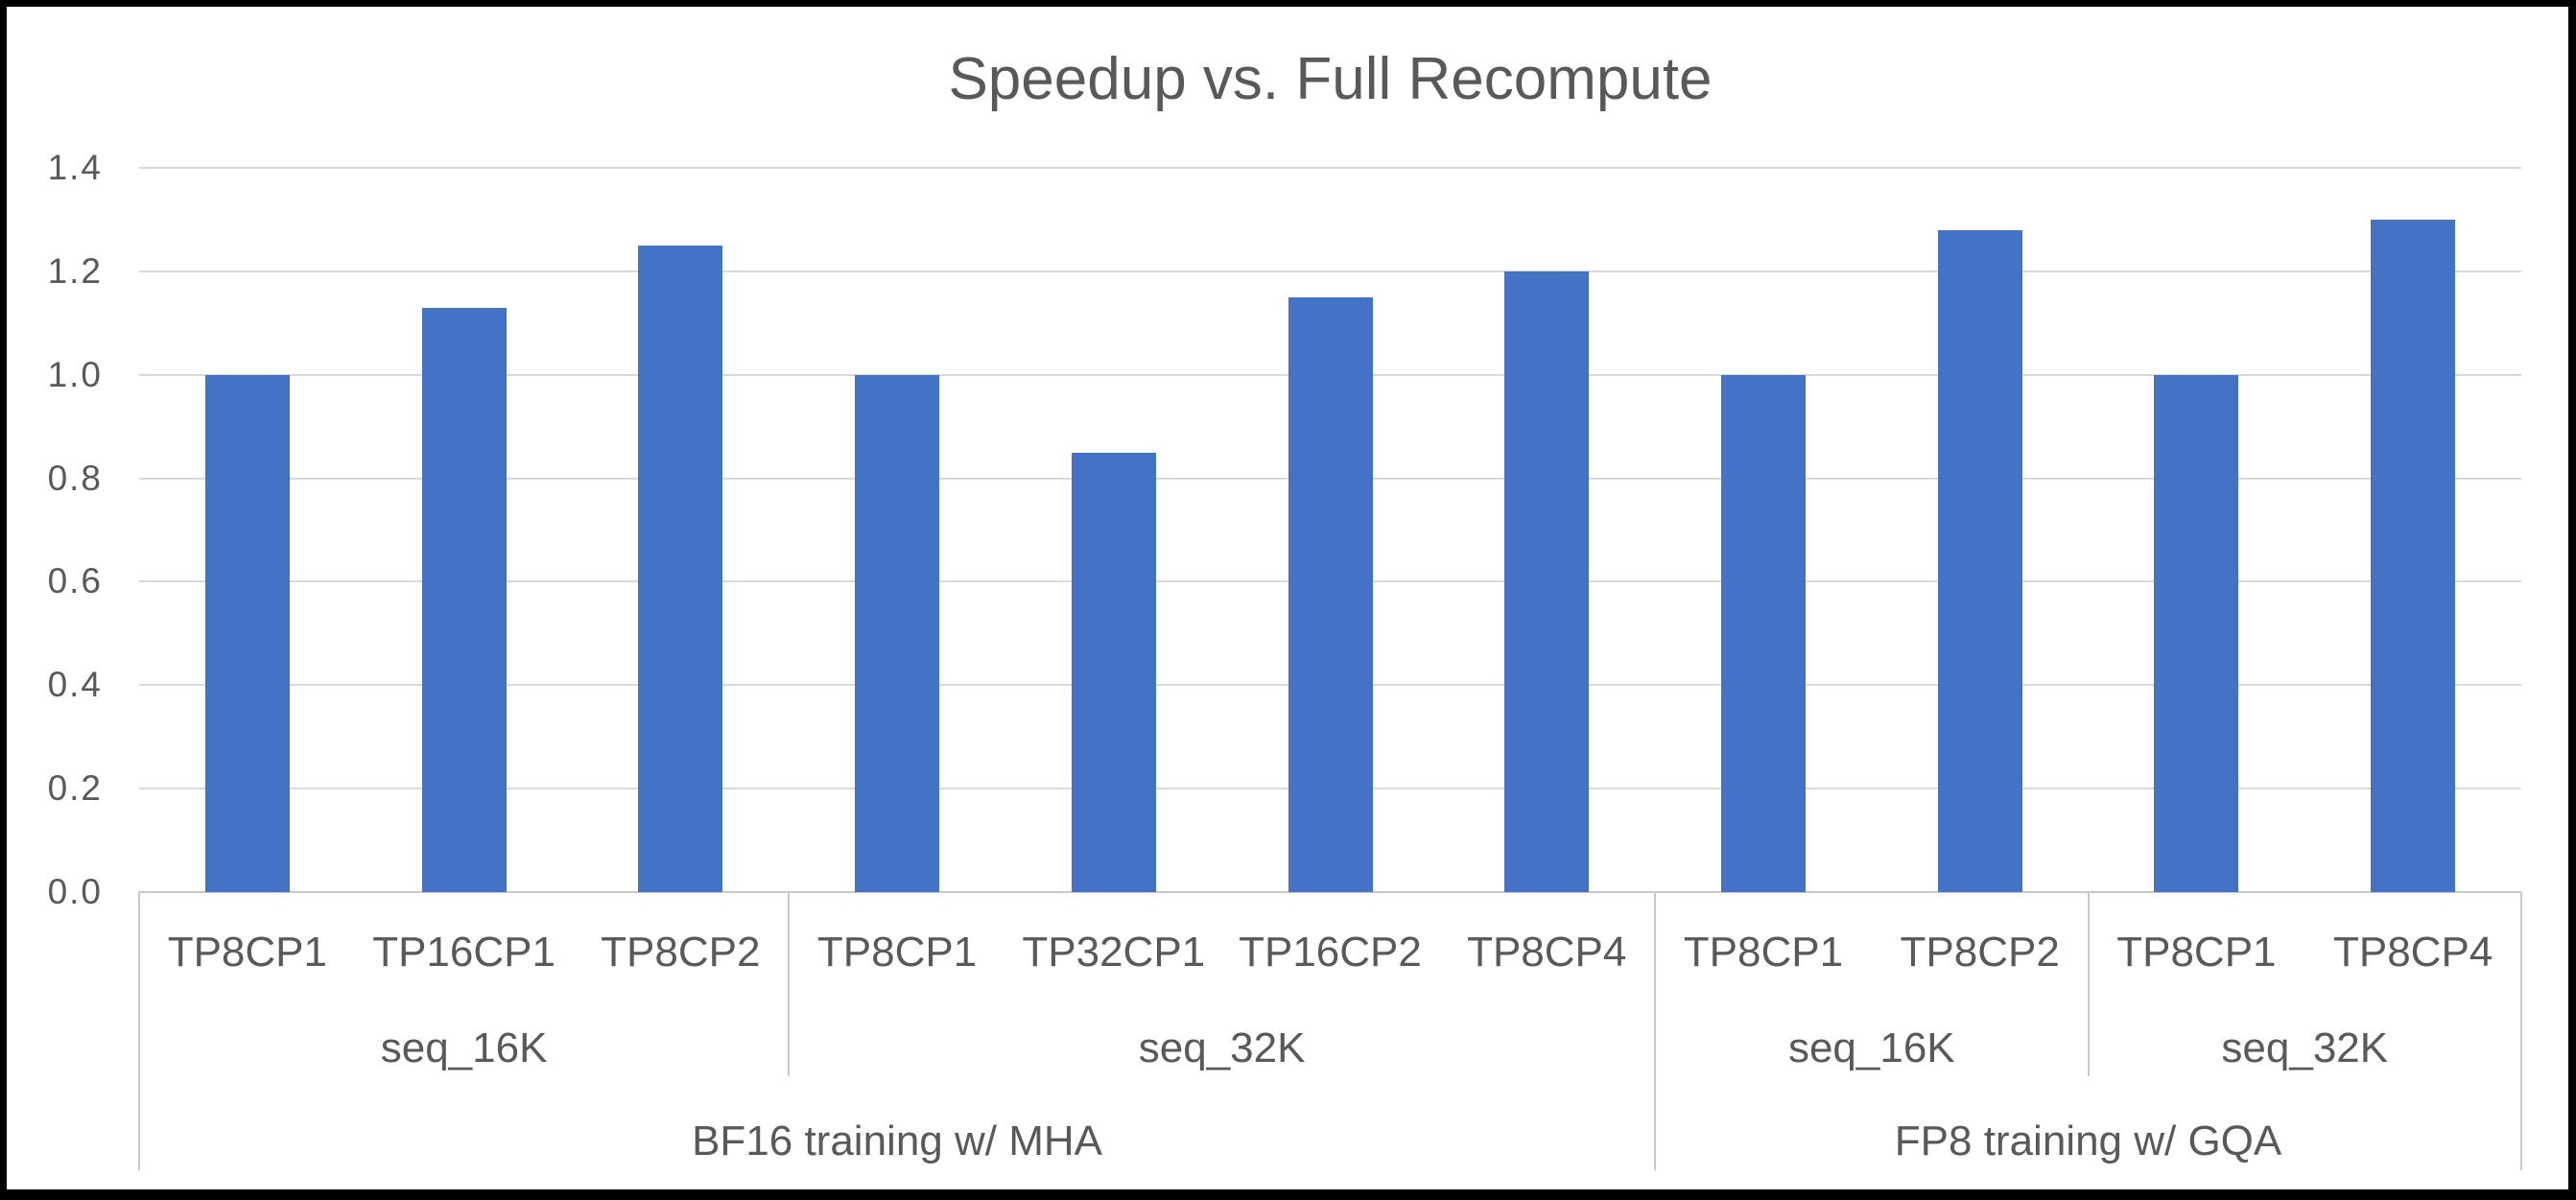  Describe the element at coordinates (1330, 271) in the screenshot. I see `gridline-1.2` at that location.